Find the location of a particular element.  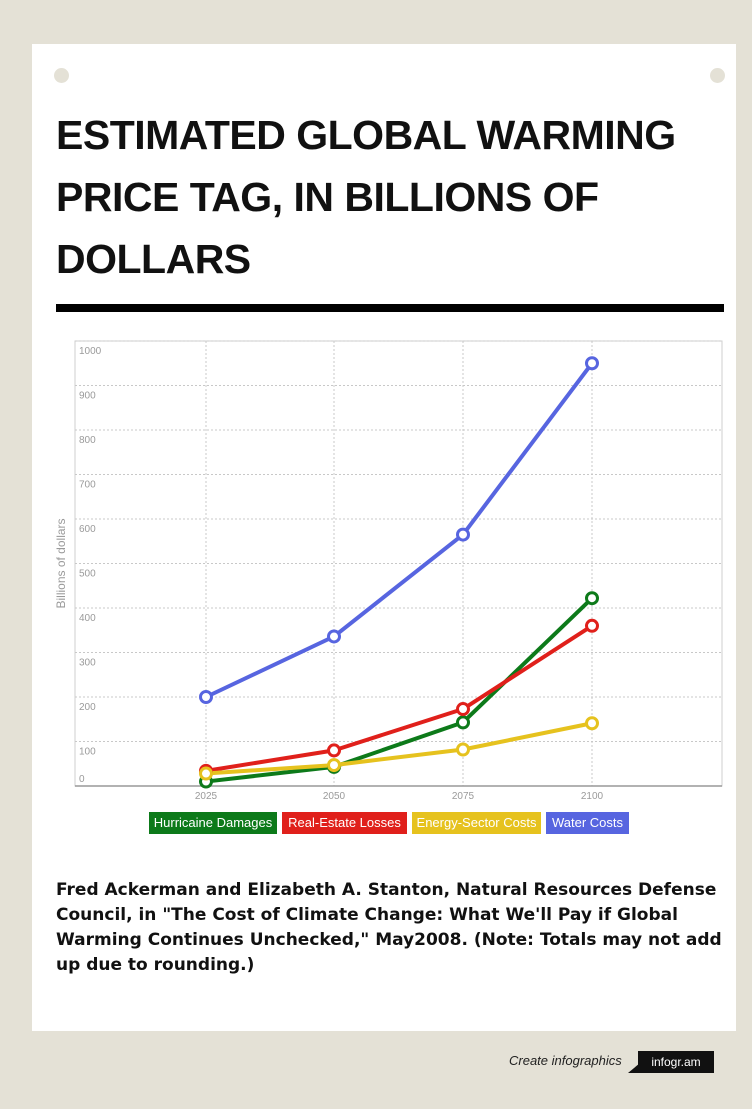

y-tick-label: 500 is located at coordinates (87, 574).